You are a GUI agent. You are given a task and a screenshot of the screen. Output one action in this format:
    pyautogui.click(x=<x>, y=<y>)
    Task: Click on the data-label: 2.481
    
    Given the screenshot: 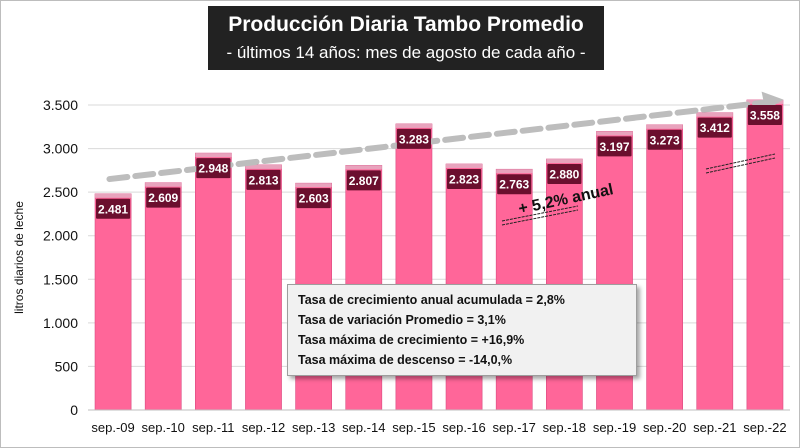 What is the action you would take?
    pyautogui.click(x=113, y=209)
    